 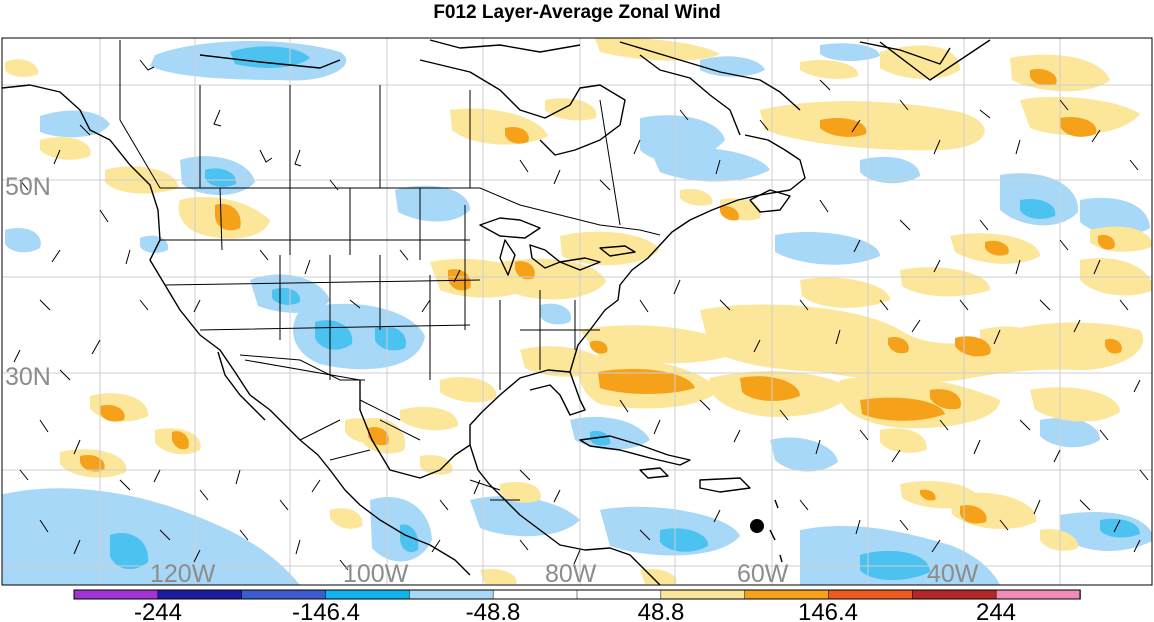 I want to click on lat-label-50n: 50N, so click(x=28, y=187).